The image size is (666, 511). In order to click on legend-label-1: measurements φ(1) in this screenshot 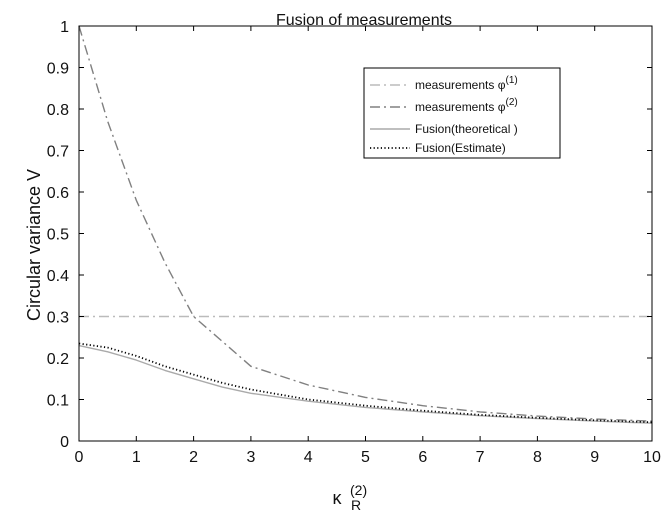, I will do `click(466, 83)`.